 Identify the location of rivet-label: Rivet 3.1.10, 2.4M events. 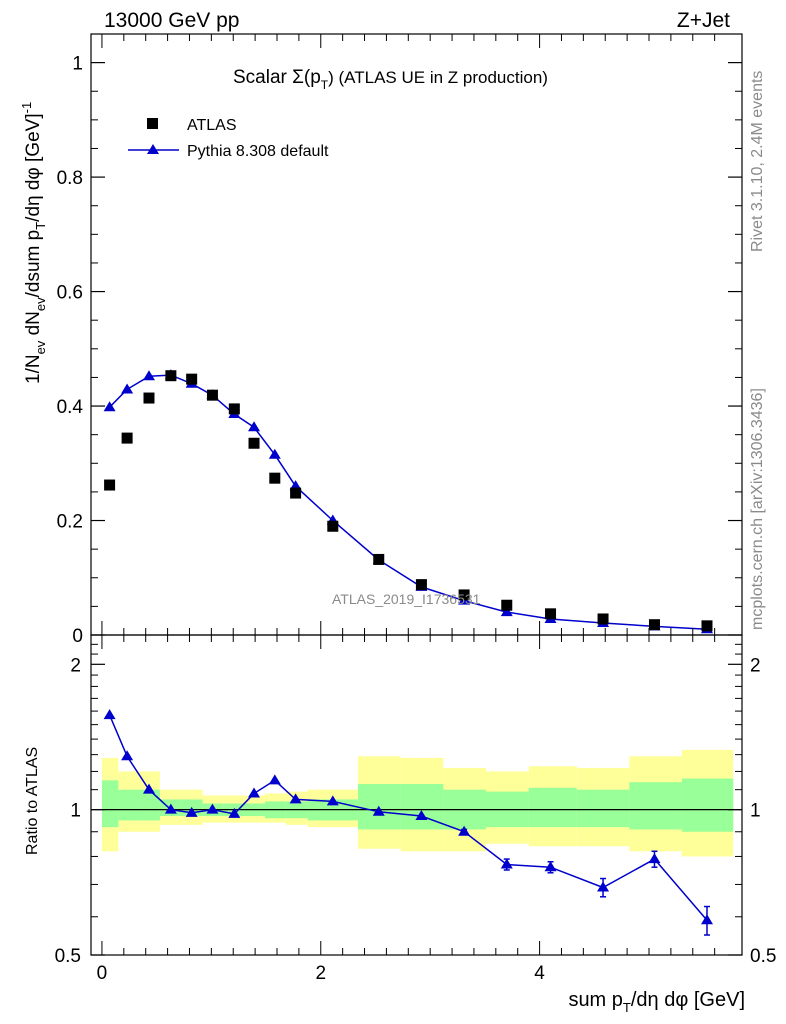
(757, 161).